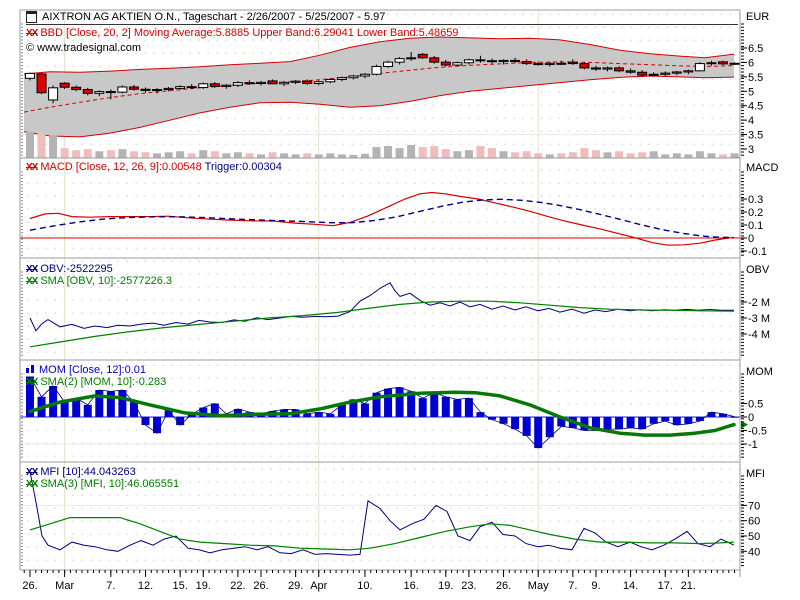 The image size is (800, 600). Describe the element at coordinates (121, 167) in the screenshot. I see `macd-label: MACD [Close, 12, 26, 9]:0.00548` at that location.